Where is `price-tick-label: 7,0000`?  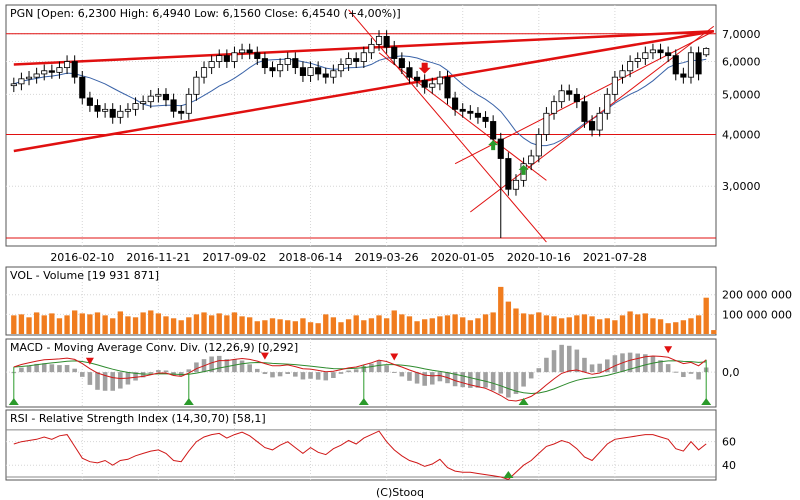
price-tick-label: 7,0000 is located at coordinates (741, 34).